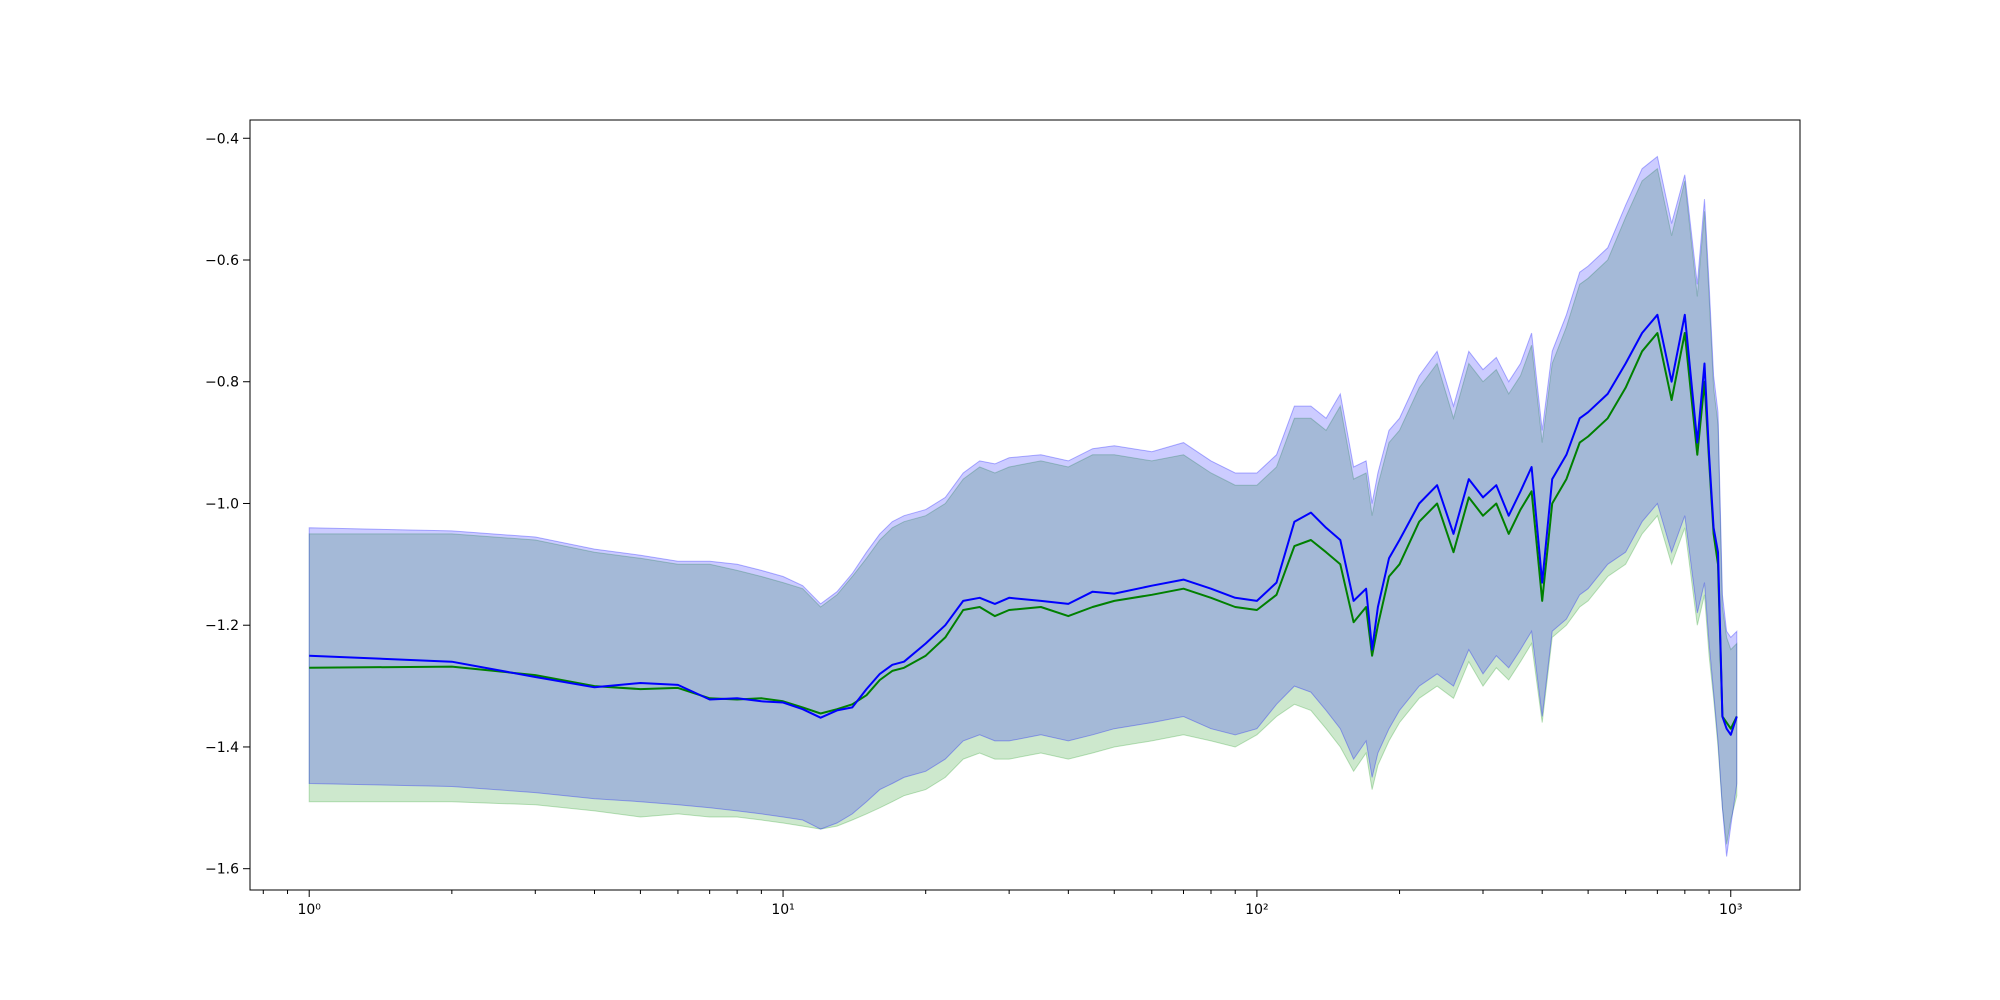 This screenshot has height=1000, width=2000. I want to click on y-tick-label: −1.2, so click(222, 626).